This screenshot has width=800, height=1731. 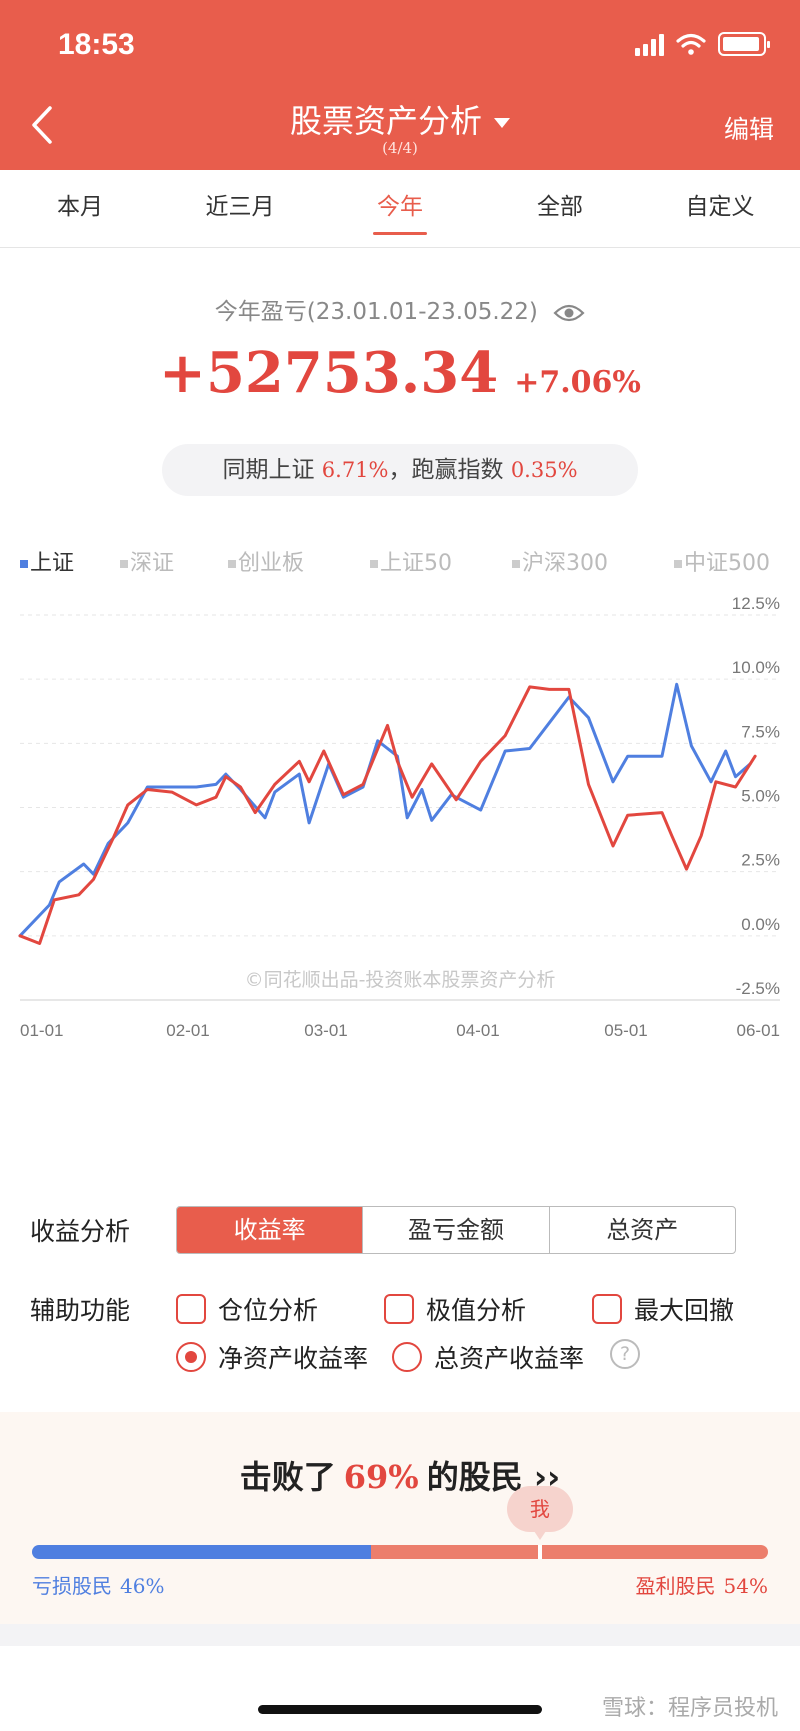 What do you see at coordinates (446, 470) in the screenshot?
I see `benchmark-middle: ，跑赢指数` at bounding box center [446, 470].